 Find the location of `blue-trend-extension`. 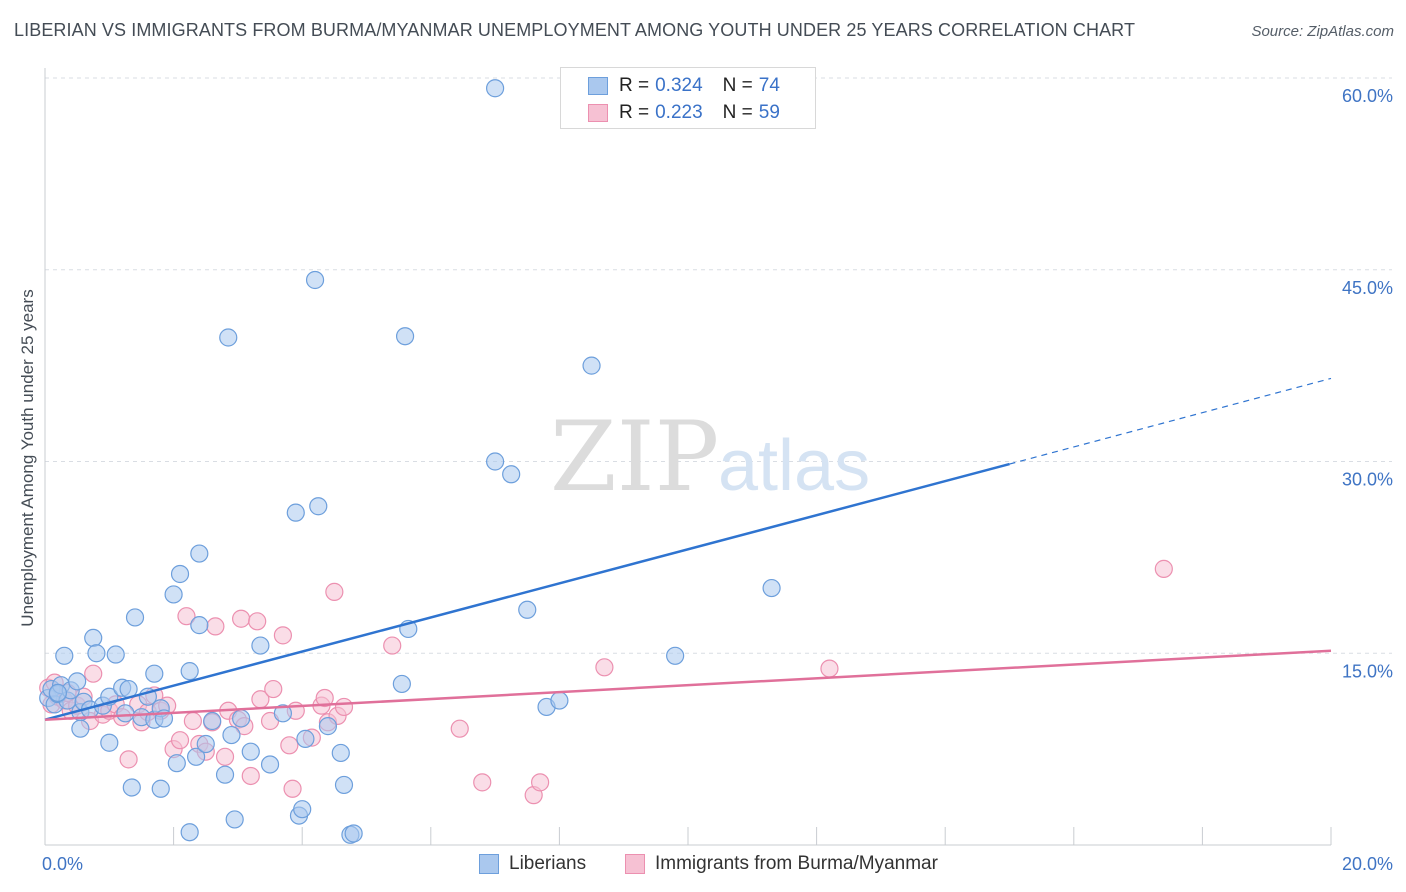

blue-trend-extension is located at coordinates (1170, 421).